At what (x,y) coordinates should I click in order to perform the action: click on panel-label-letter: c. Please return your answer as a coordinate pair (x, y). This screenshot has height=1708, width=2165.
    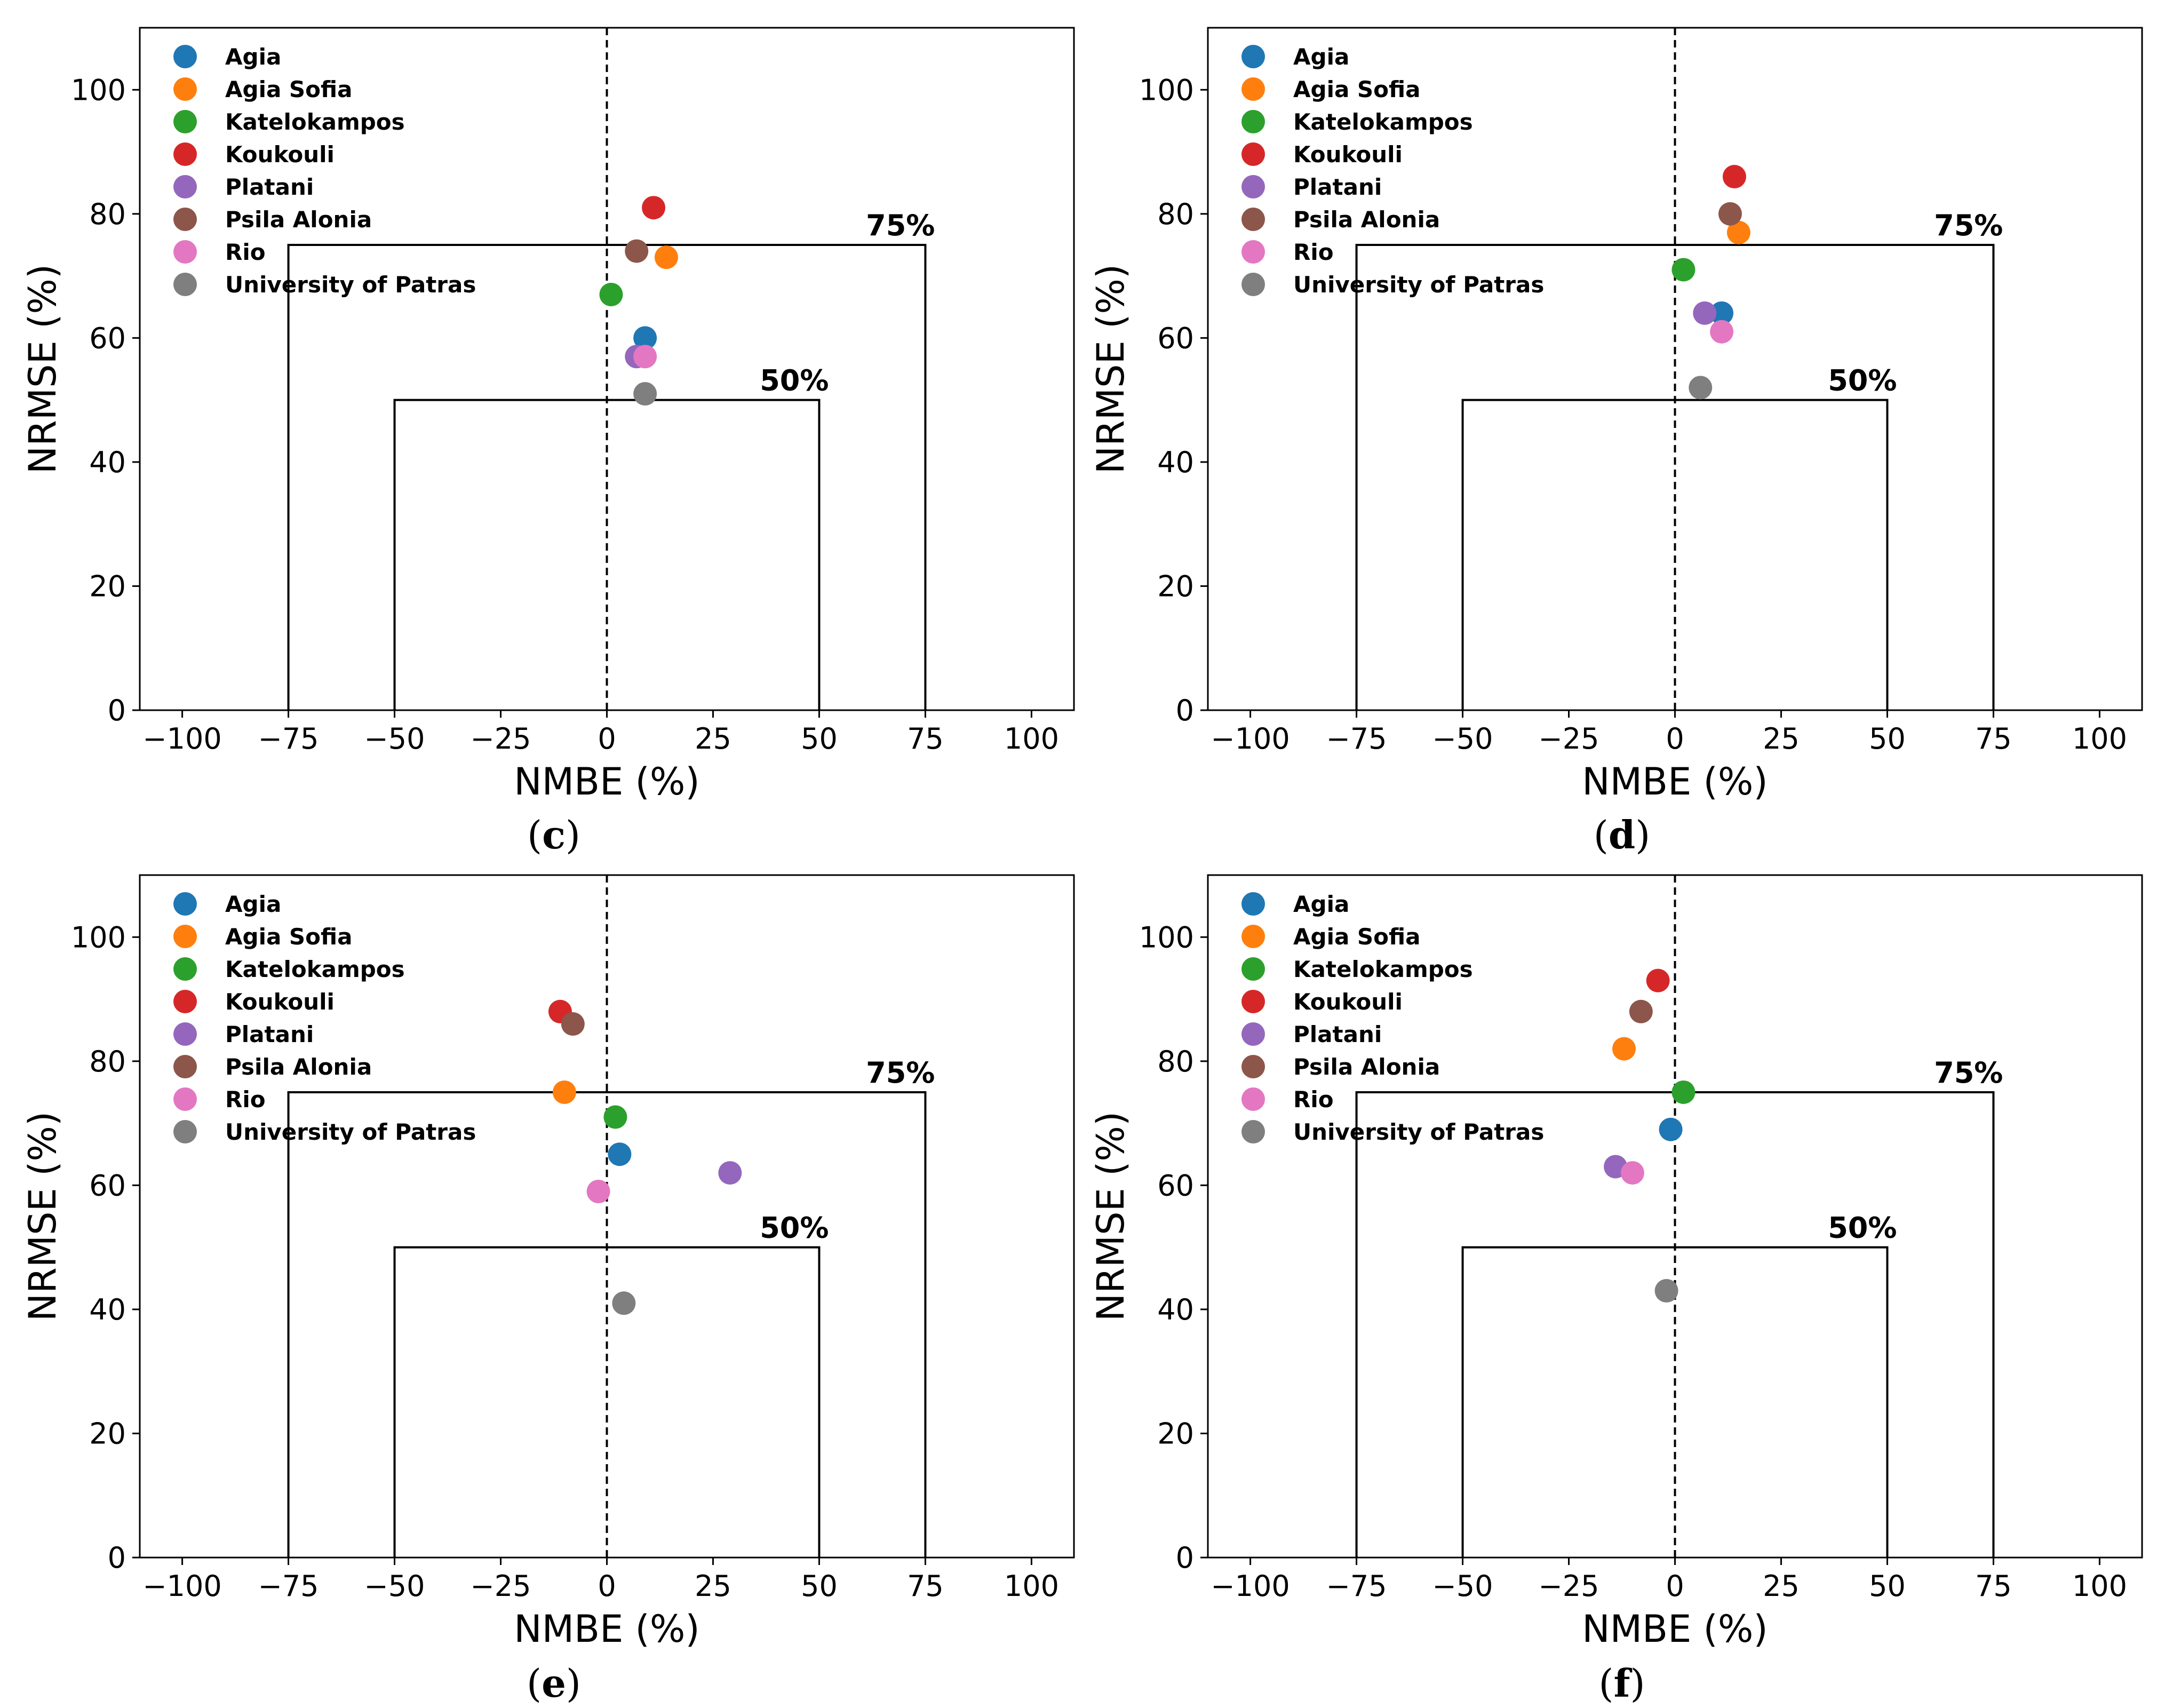
    Looking at the image, I should click on (554, 834).